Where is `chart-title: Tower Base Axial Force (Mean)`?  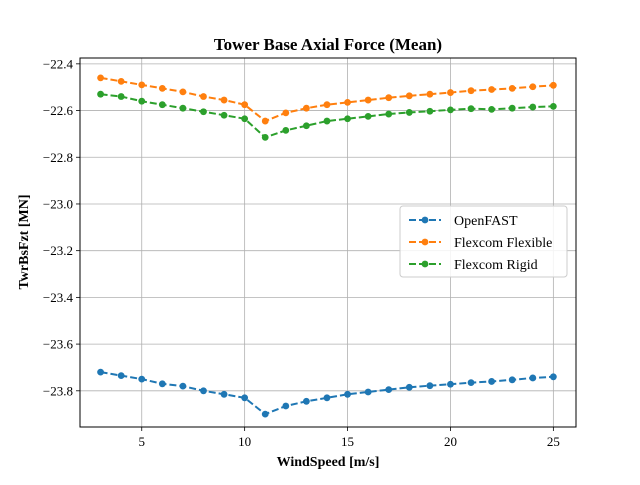
chart-title: Tower Base Axial Force (Mean) is located at coordinates (328, 44).